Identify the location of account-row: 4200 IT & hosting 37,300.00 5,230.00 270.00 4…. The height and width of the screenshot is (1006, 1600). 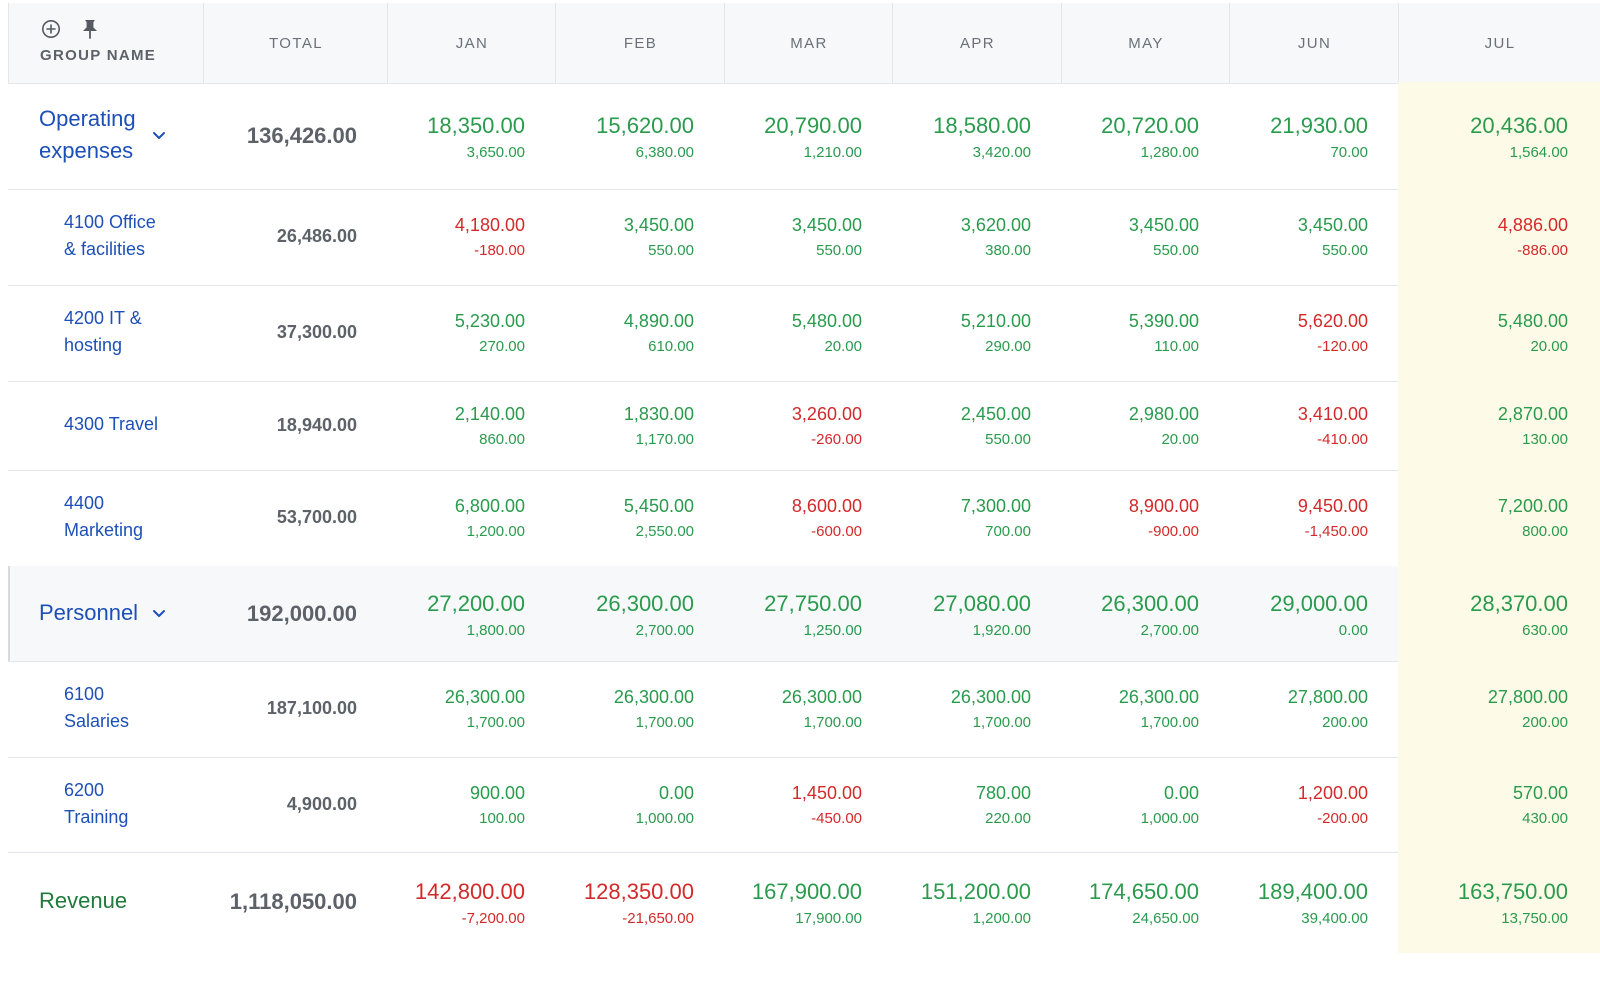
(804, 333).